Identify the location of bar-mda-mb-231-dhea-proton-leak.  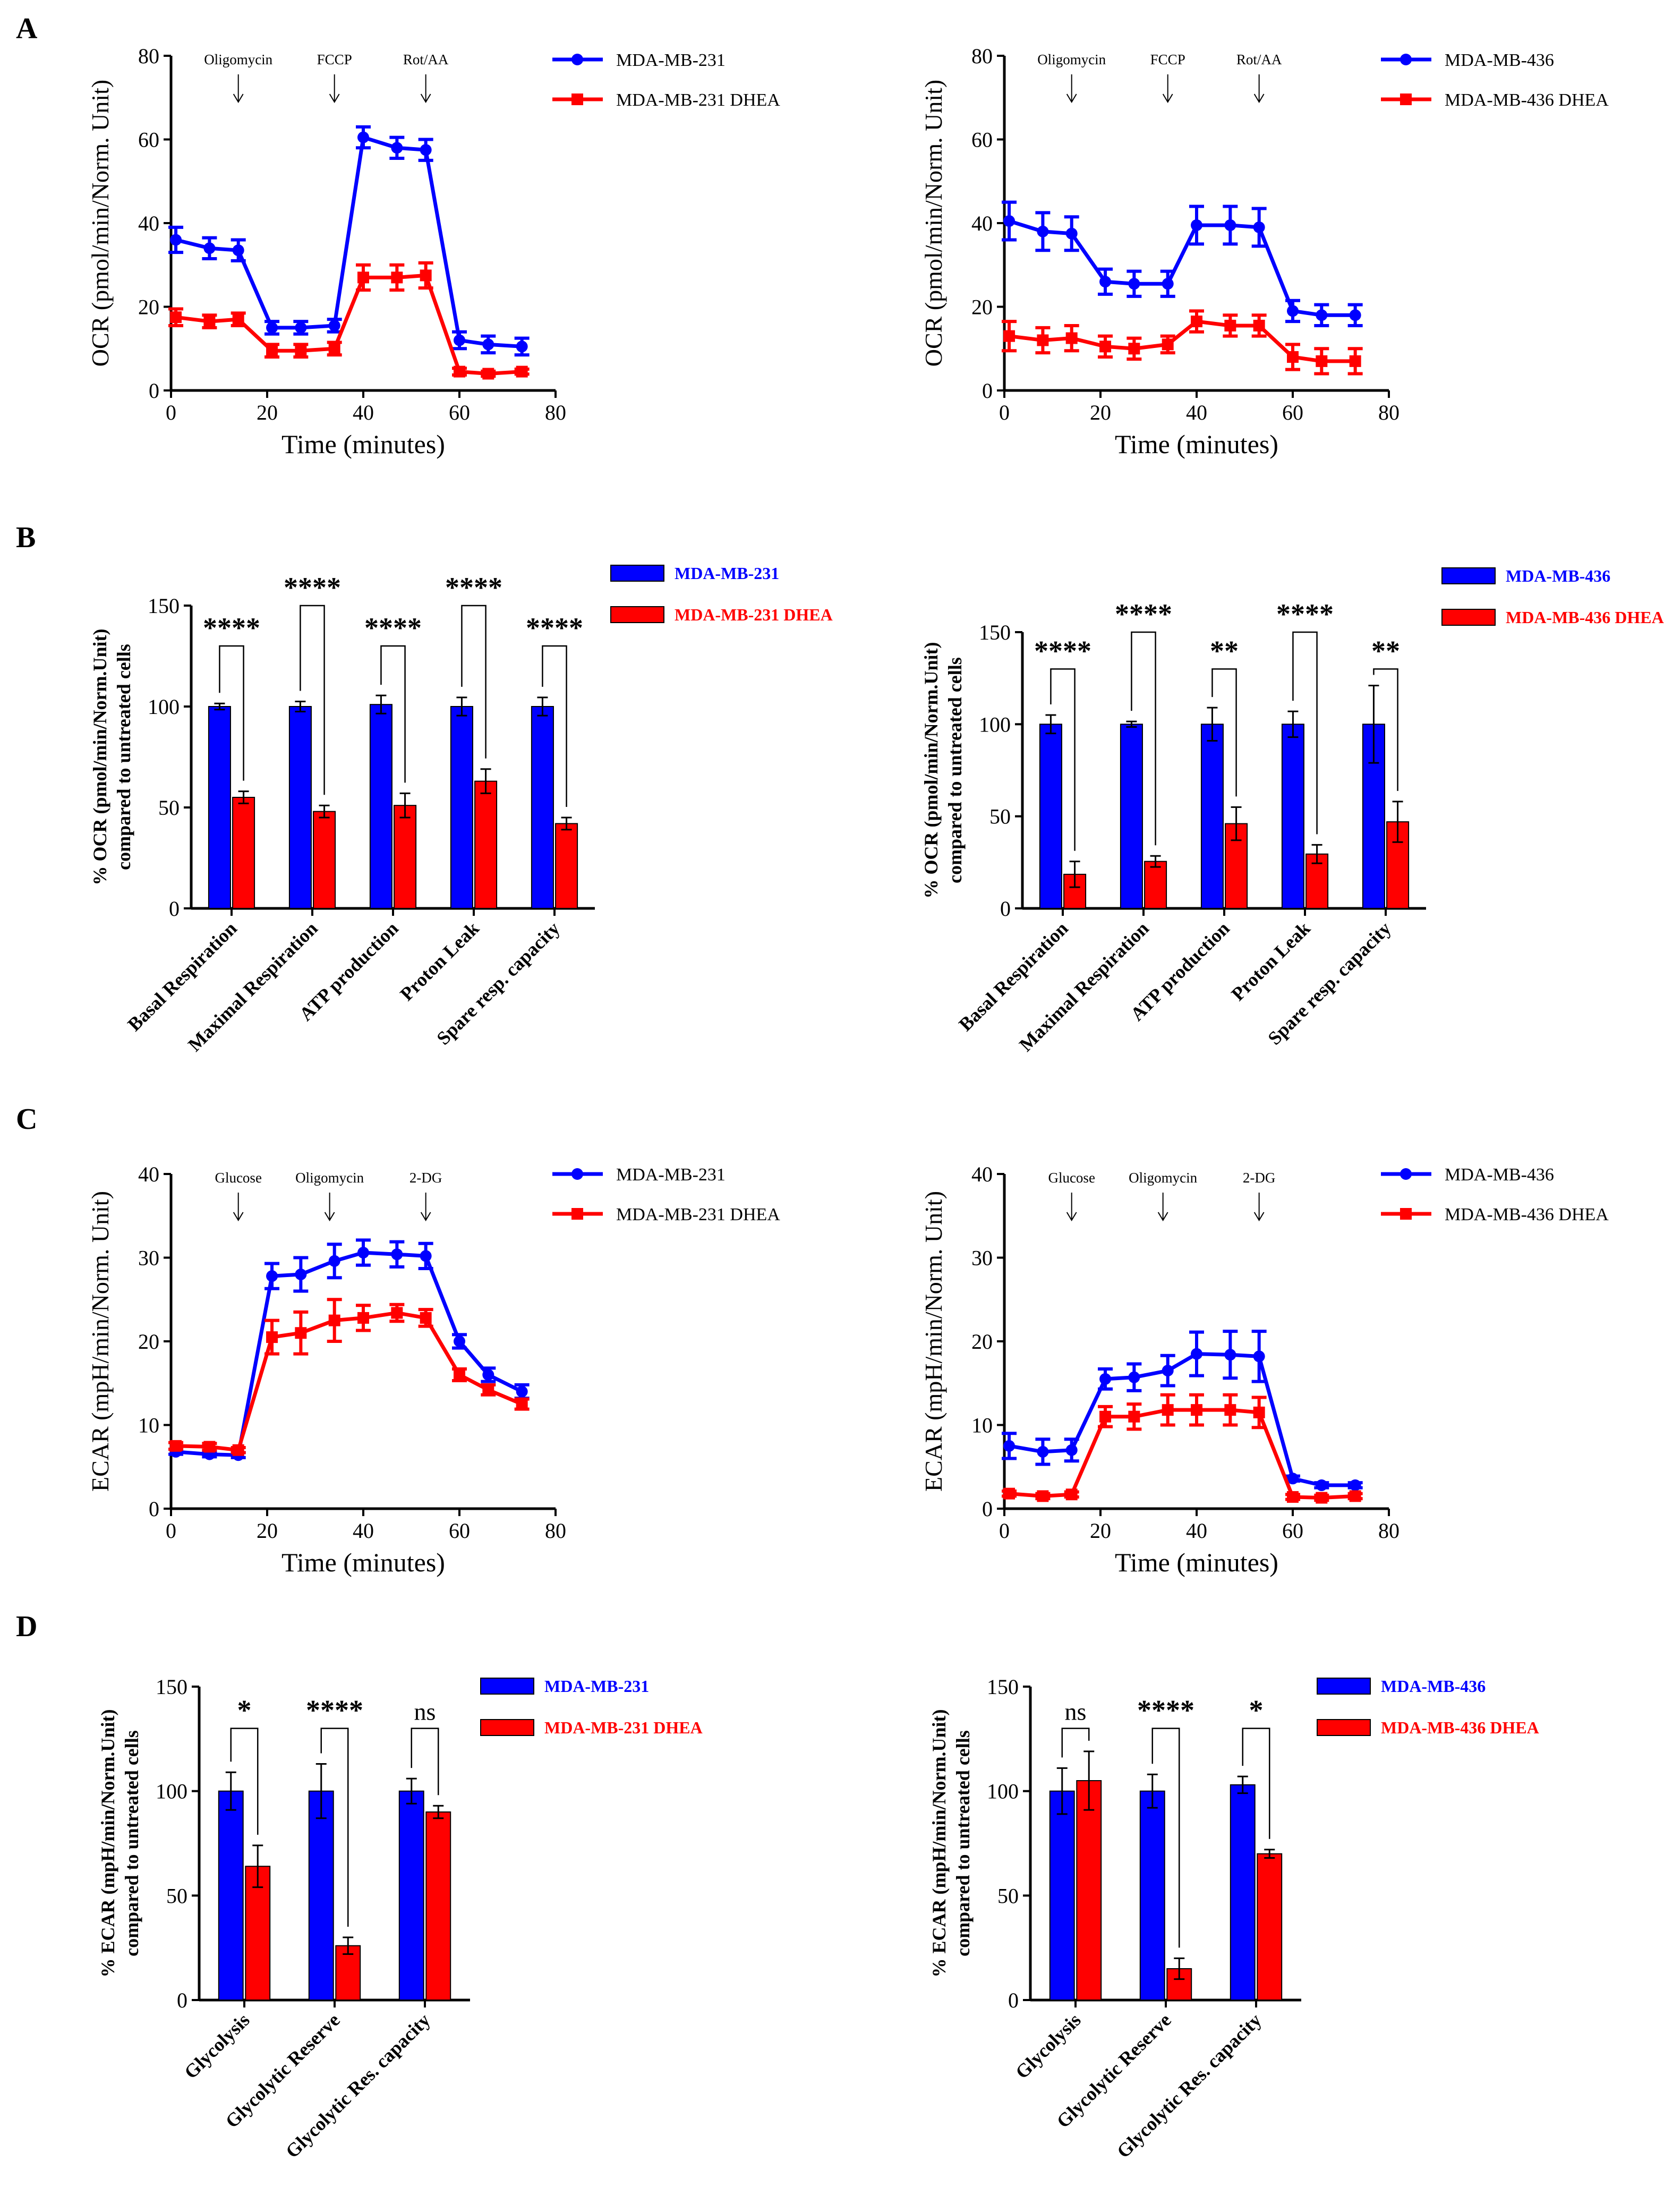
(486, 845).